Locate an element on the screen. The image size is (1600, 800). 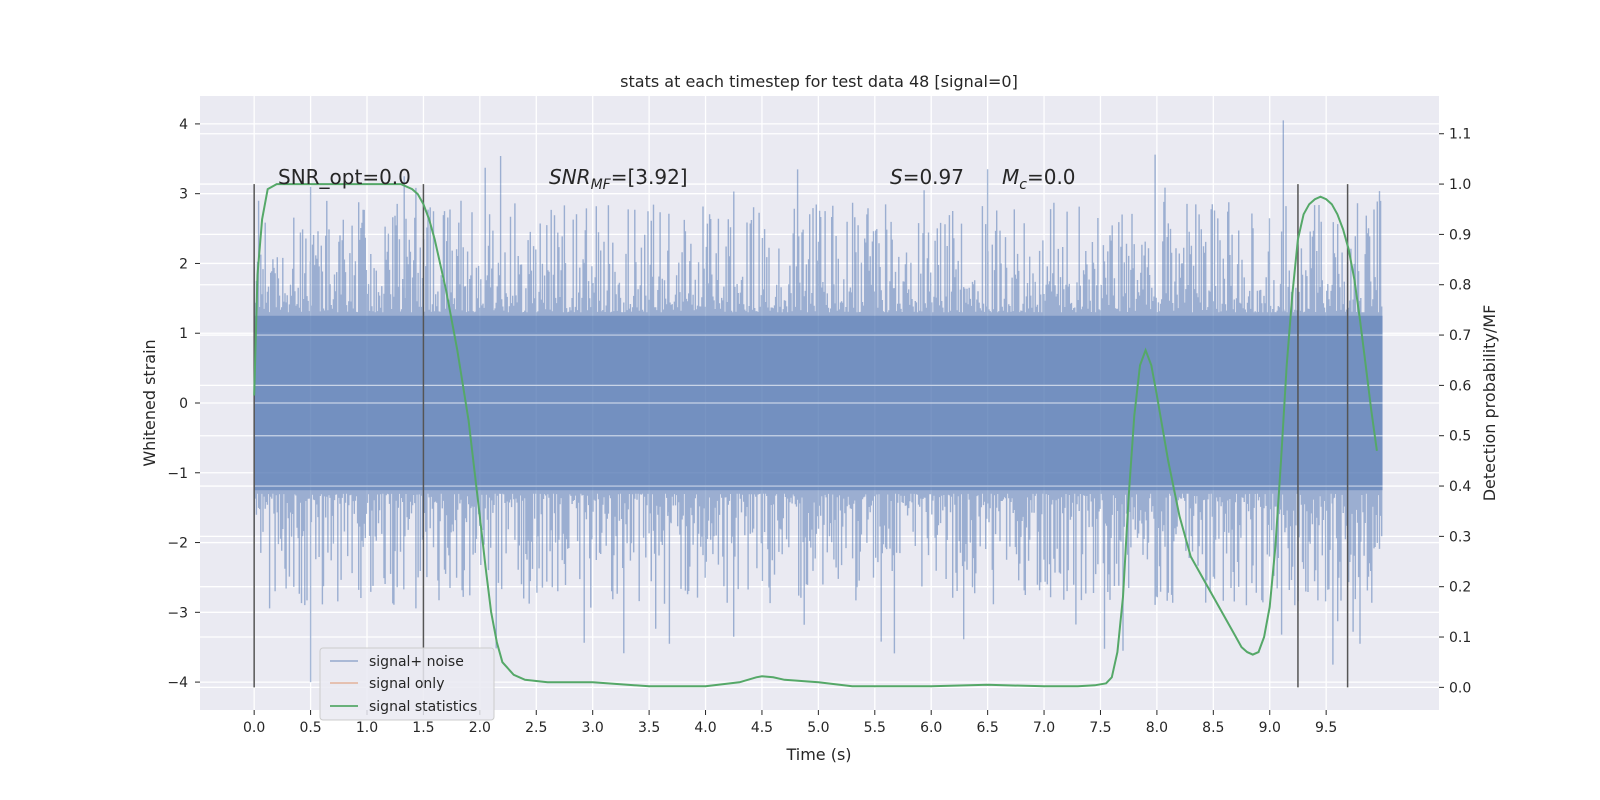
y2-tick-label: 0.9 is located at coordinates (1460, 235).